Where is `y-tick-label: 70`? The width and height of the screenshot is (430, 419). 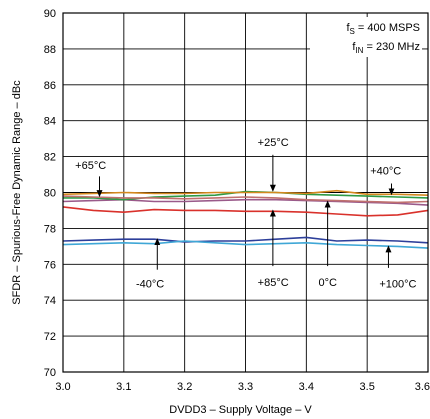 y-tick-label: 70 is located at coordinates (50, 373).